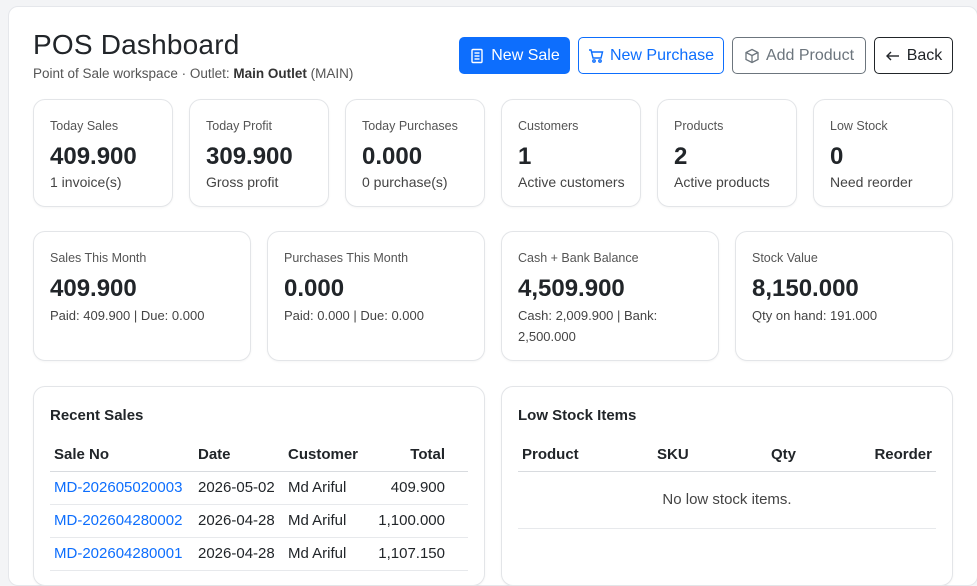  Describe the element at coordinates (752, 55) in the screenshot. I see `box-icon` at that location.